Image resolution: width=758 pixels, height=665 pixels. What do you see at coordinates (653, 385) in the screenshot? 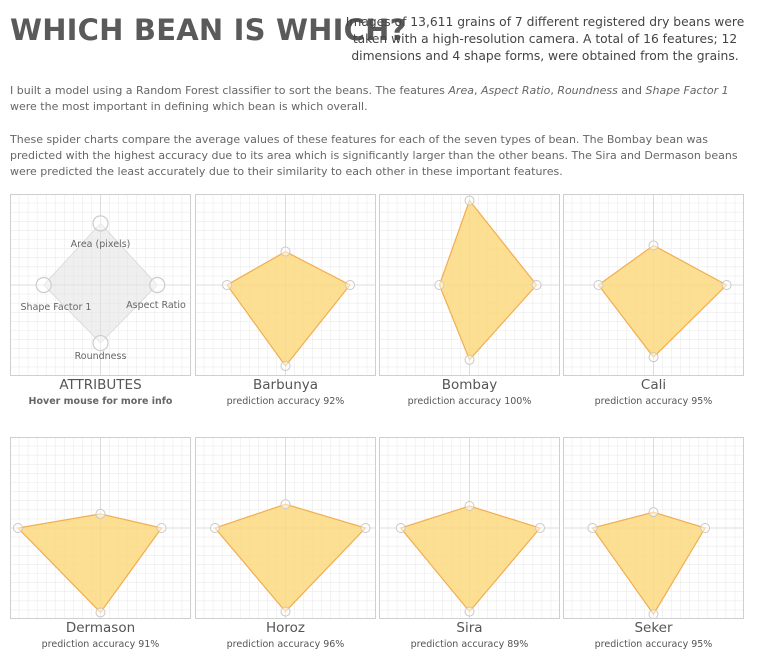
I see `bean-name: Cali` at bounding box center [653, 385].